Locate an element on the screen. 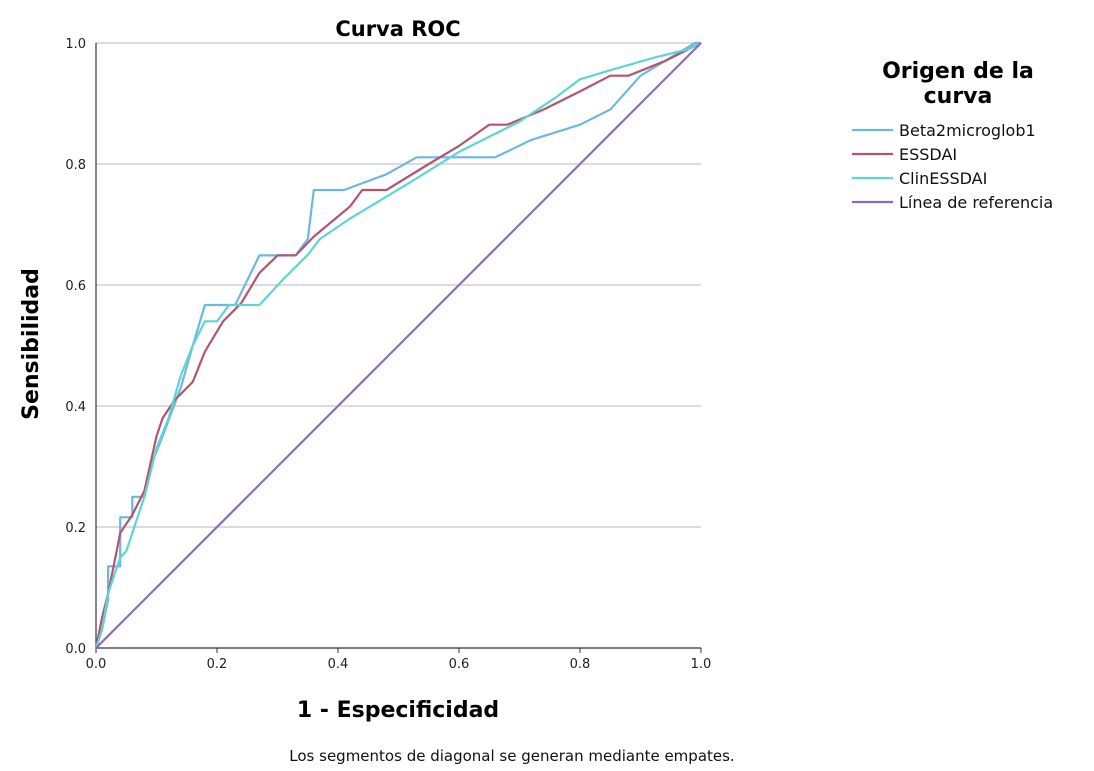 The width and height of the screenshot is (1094, 771). legend-title-line2: curva is located at coordinates (958, 96).